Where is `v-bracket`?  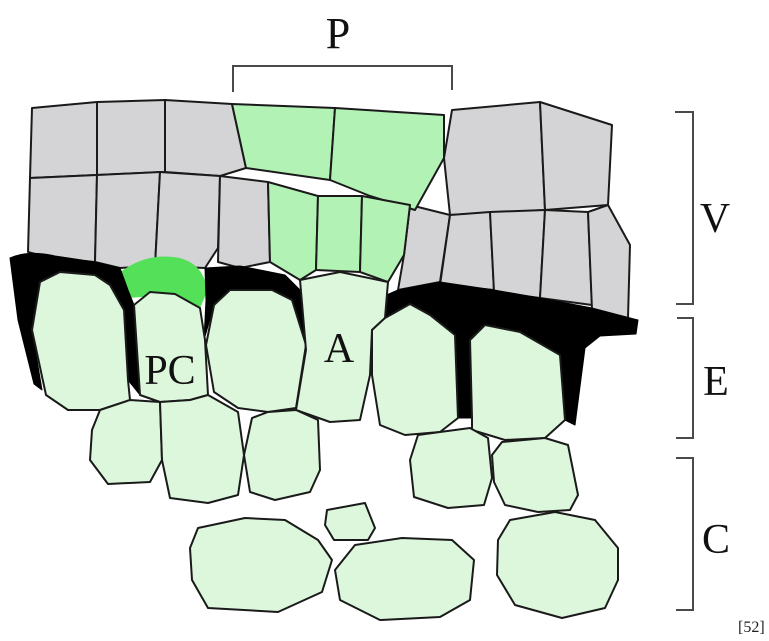 v-bracket is located at coordinates (684, 208).